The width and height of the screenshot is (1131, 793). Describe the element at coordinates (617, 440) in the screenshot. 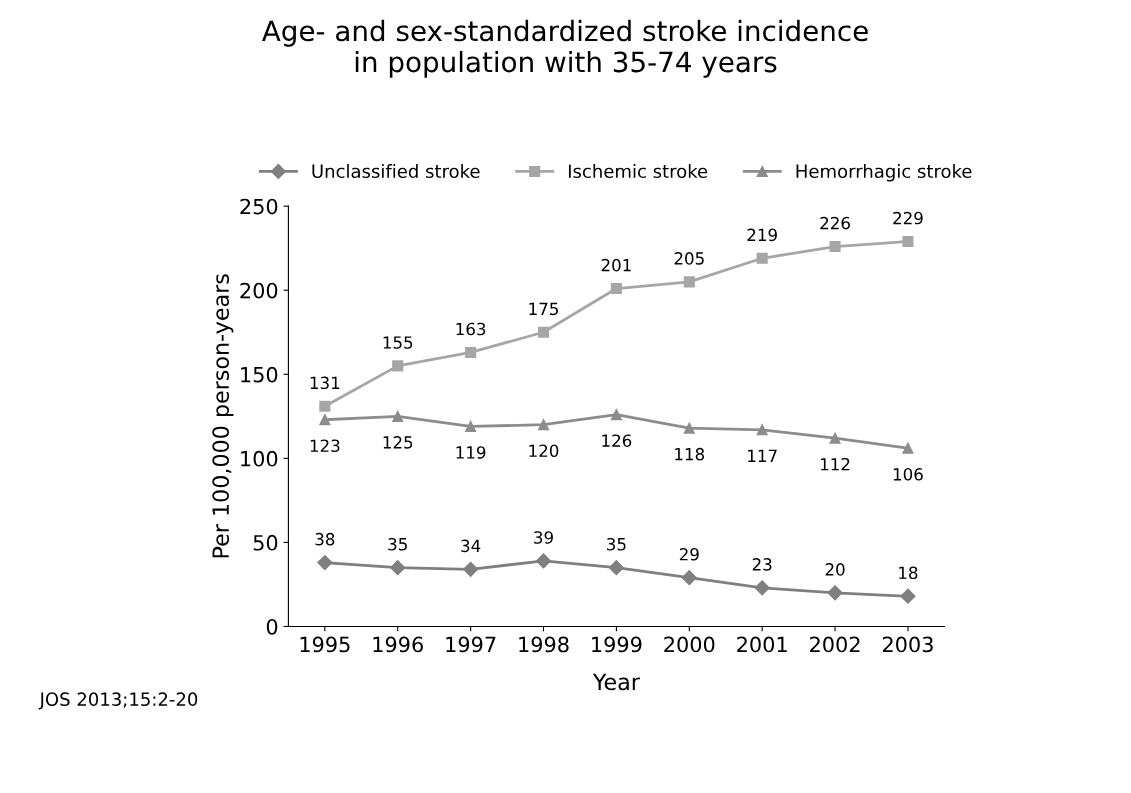

I see `data-label: 126` at that location.